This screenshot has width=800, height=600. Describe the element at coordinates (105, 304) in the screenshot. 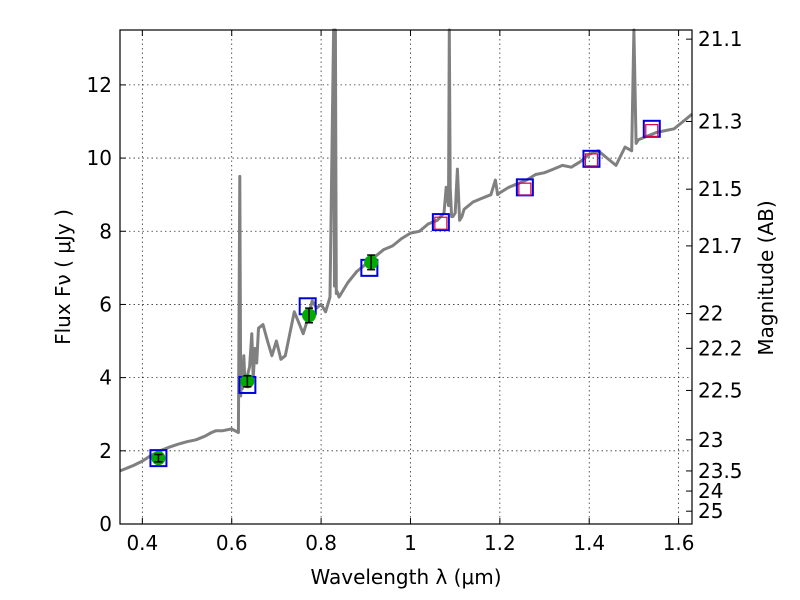

I see `y-tick-label: 6` at that location.